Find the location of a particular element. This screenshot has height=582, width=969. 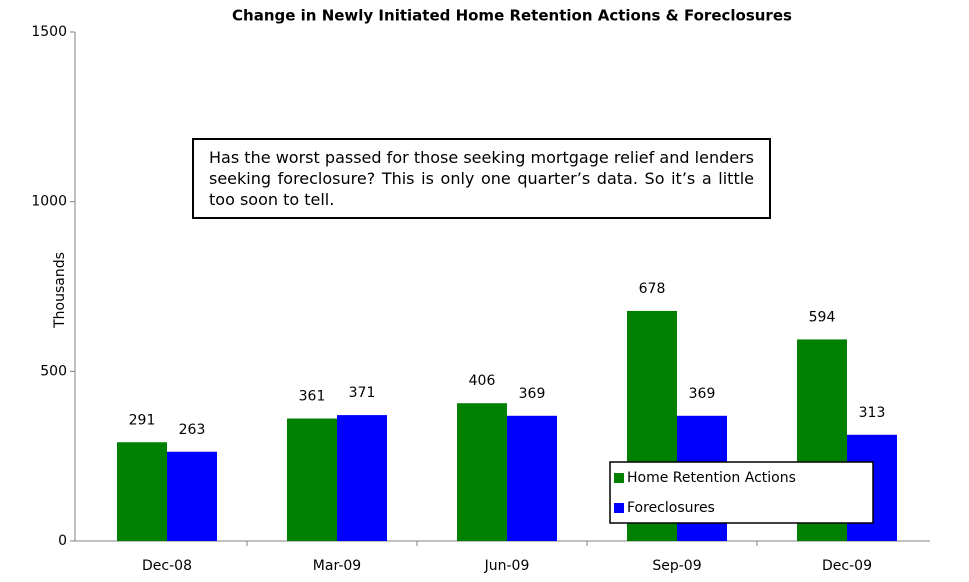

data-label: 678 is located at coordinates (652, 289).